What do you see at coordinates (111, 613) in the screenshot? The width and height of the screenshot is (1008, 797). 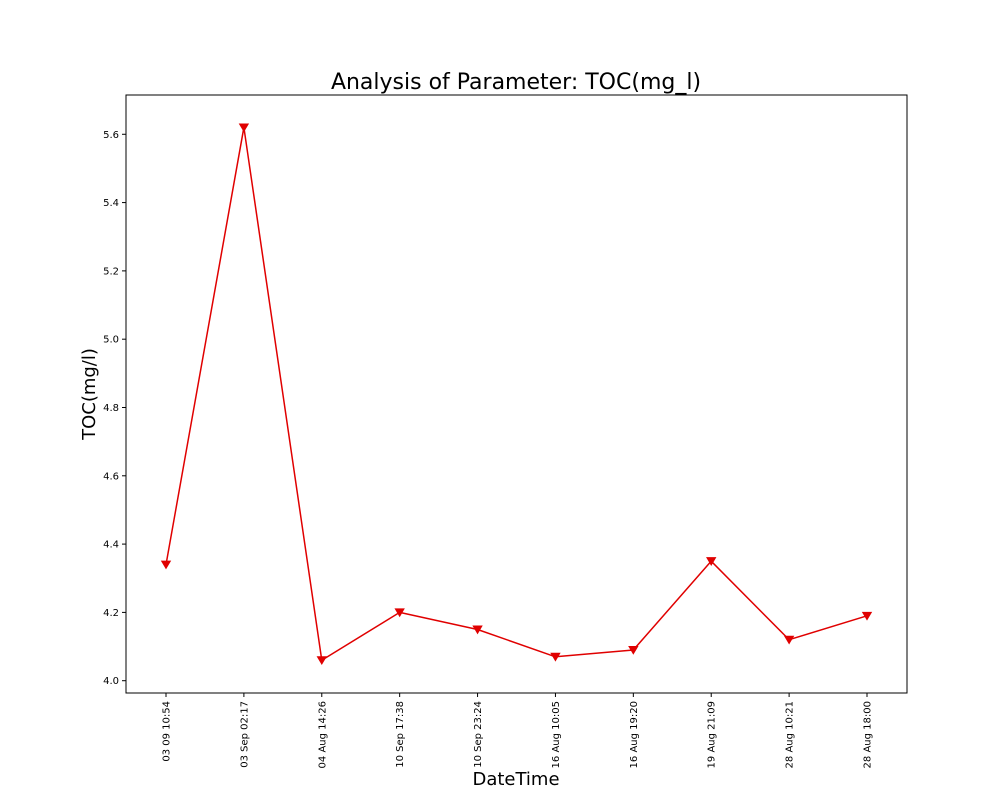 I see `y-tick-label: 4.2` at bounding box center [111, 613].